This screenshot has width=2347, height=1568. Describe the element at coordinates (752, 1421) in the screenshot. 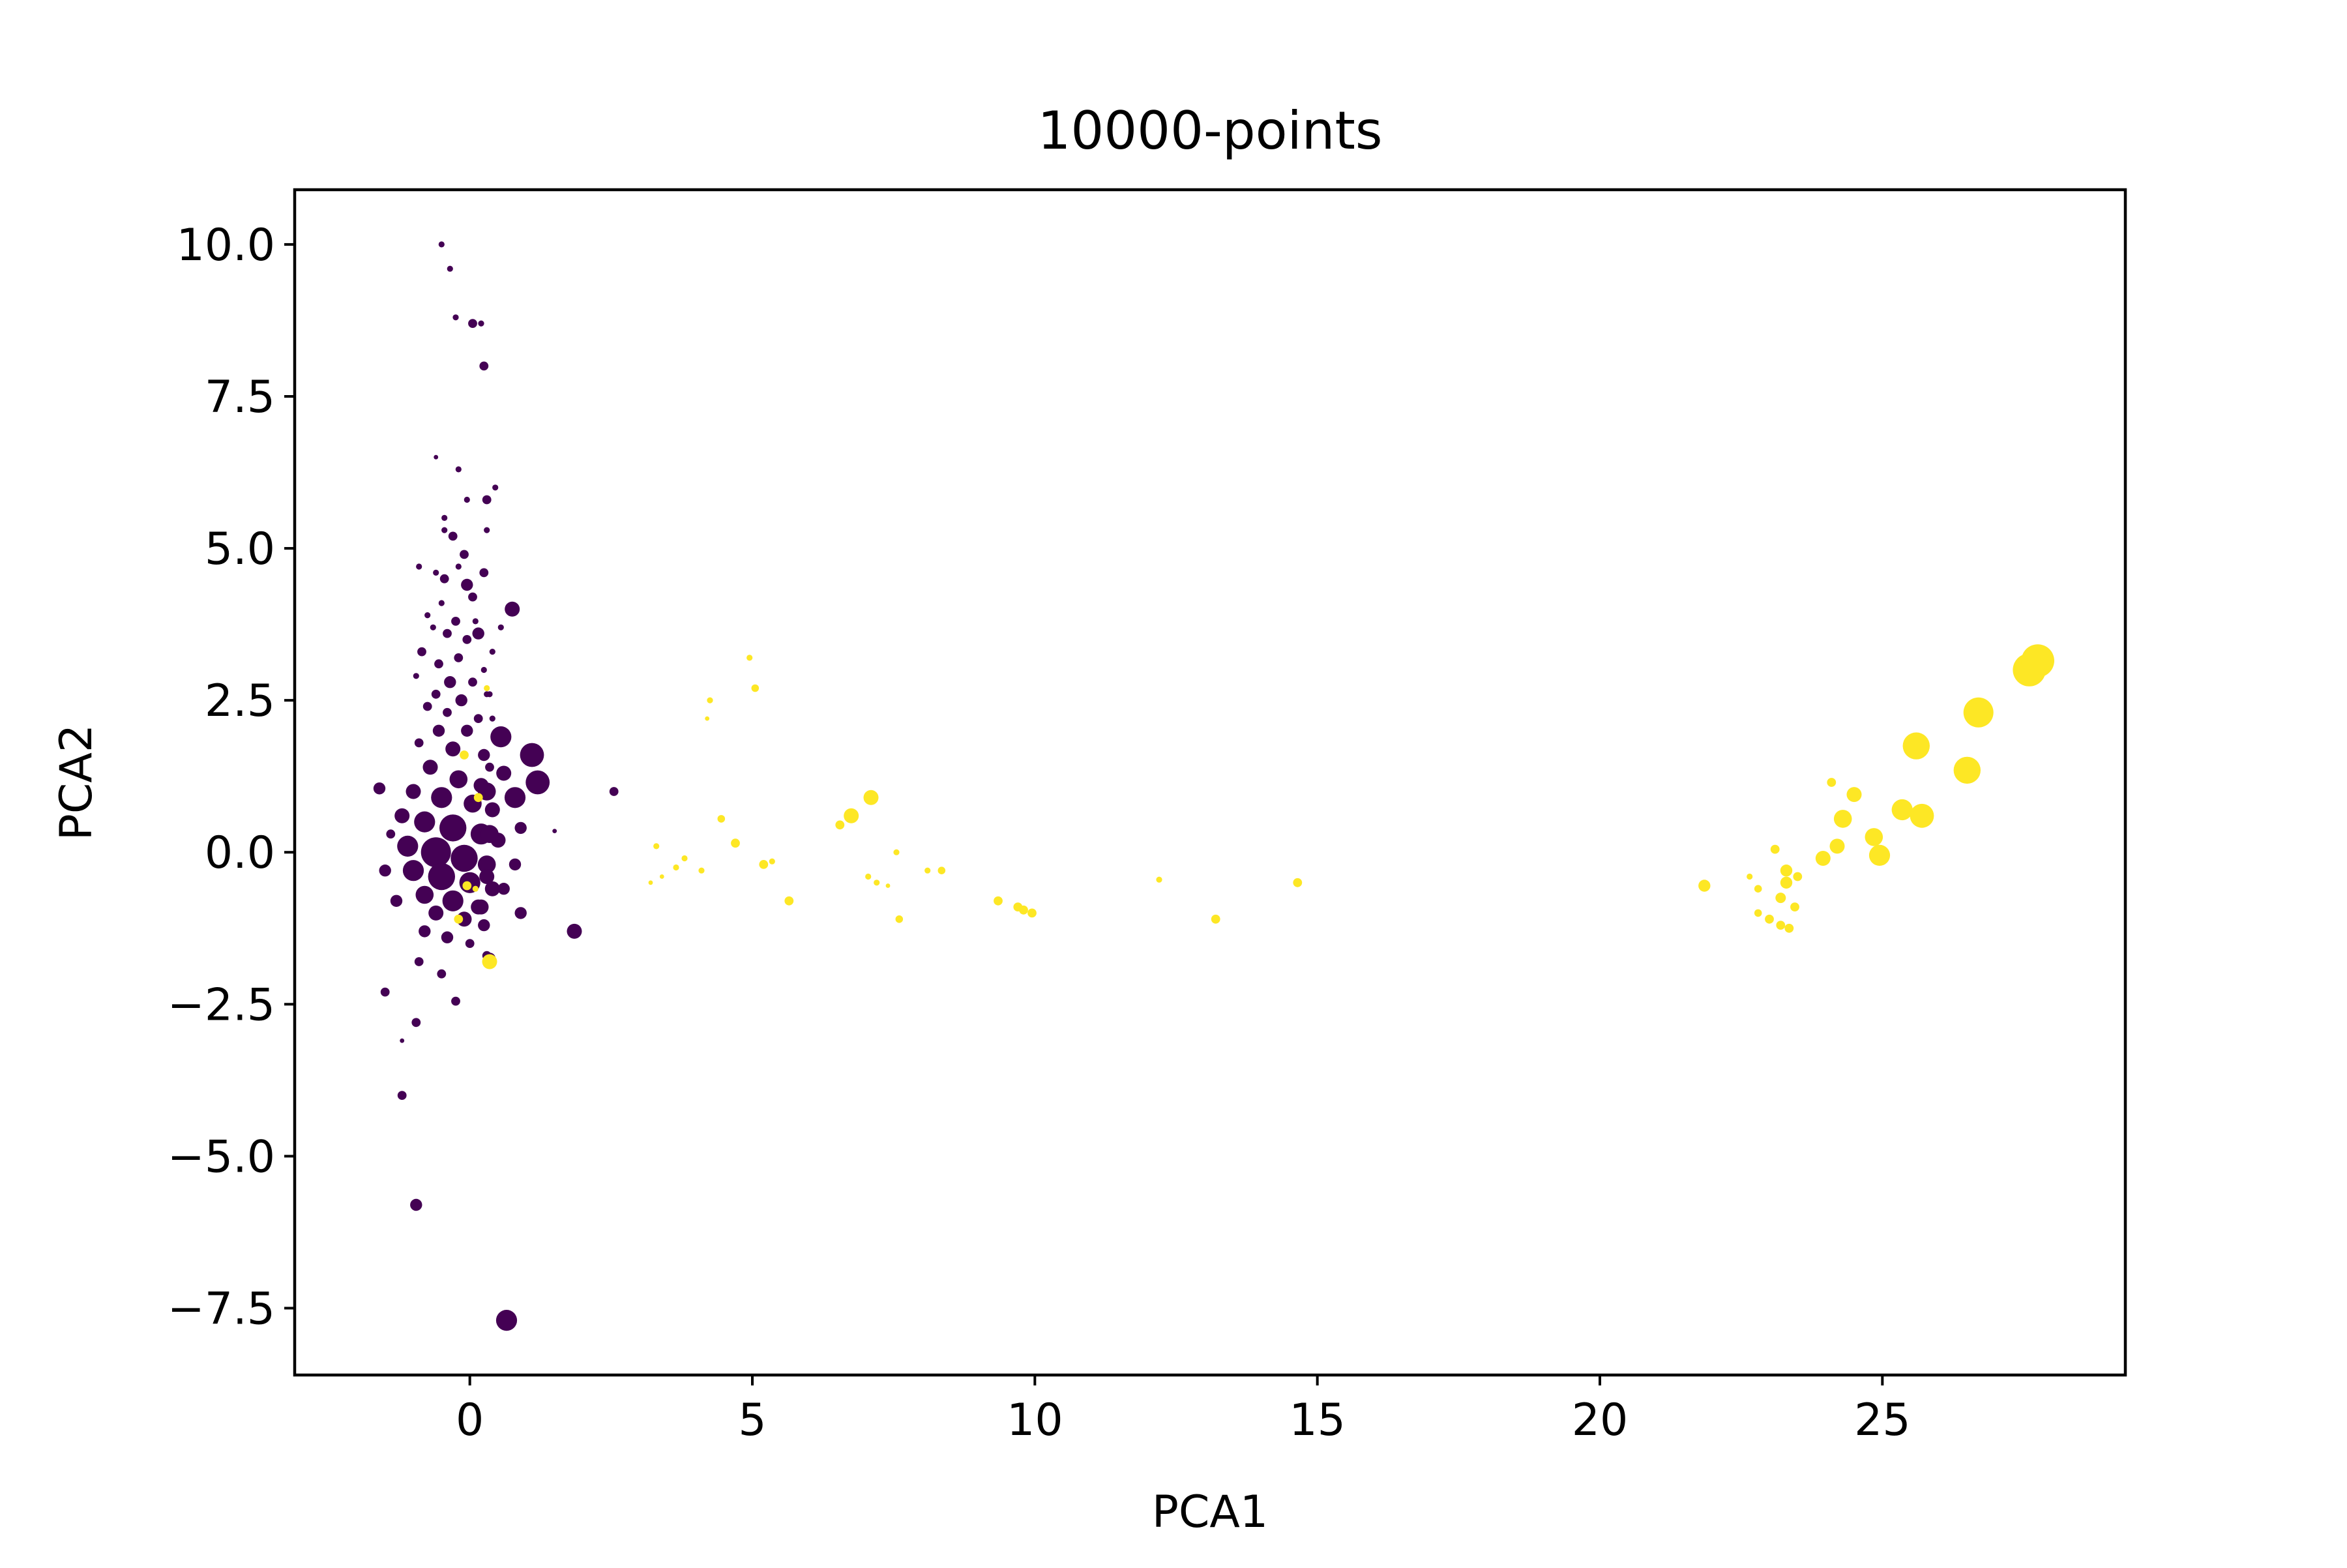

I see `x-tick-label: 5` at that location.